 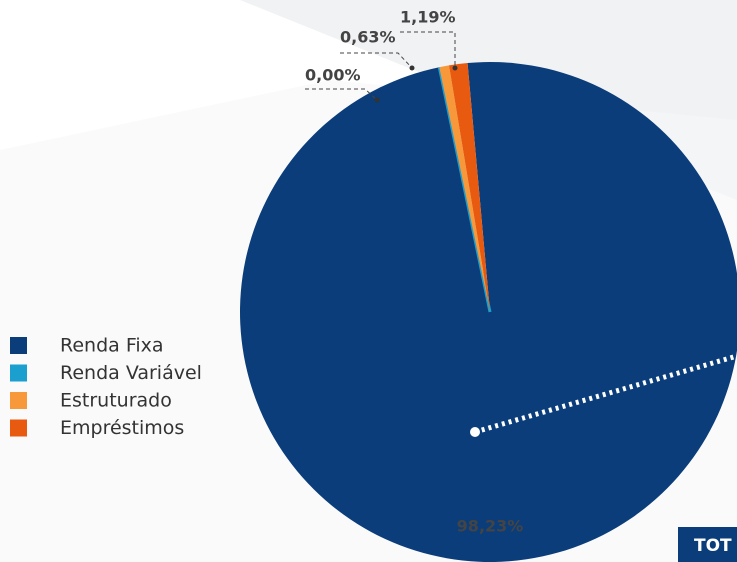 What do you see at coordinates (116, 401) in the screenshot?
I see `legend-label: Estruturado` at bounding box center [116, 401].